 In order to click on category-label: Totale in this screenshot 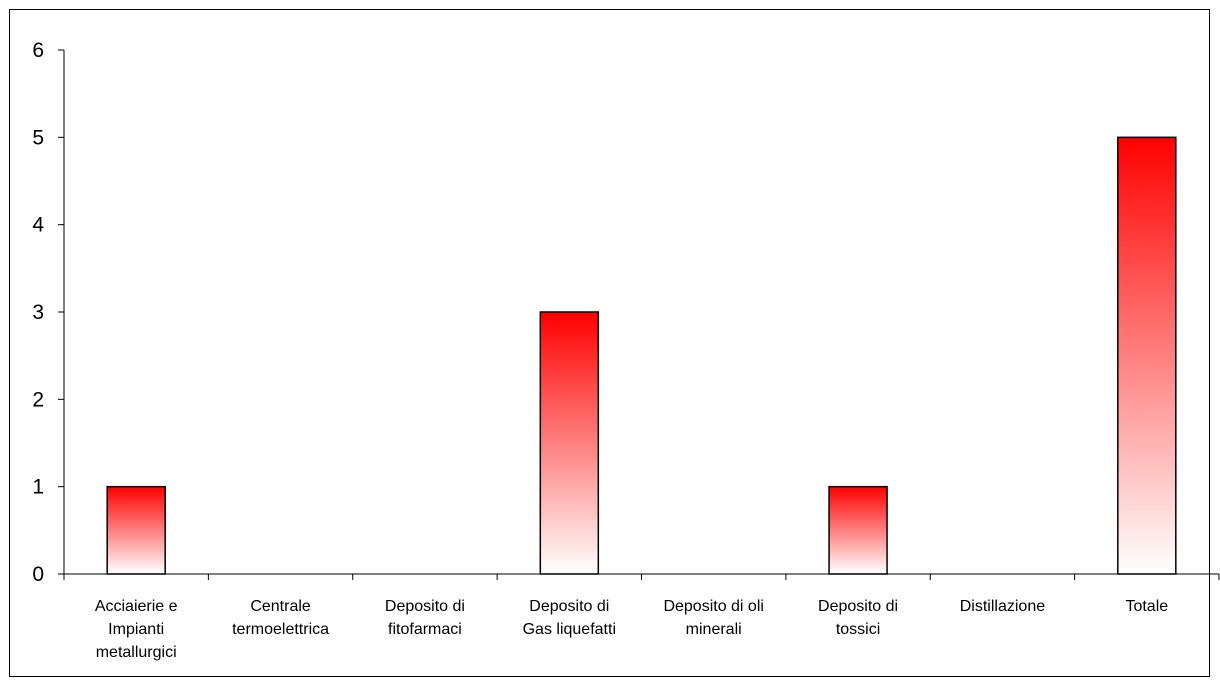, I will do `click(1146, 606)`.